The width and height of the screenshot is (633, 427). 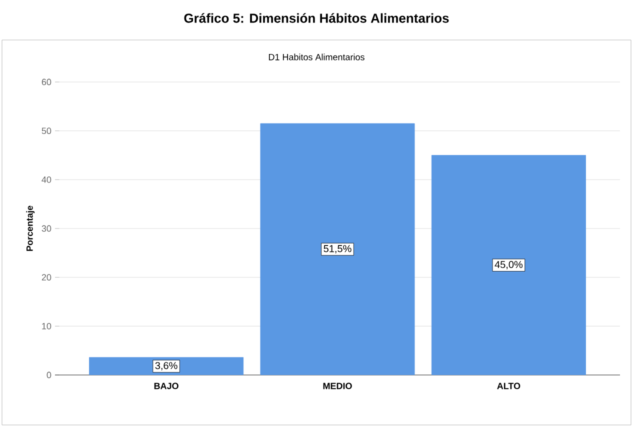 I want to click on data-label: 45,0%, so click(x=508, y=265).